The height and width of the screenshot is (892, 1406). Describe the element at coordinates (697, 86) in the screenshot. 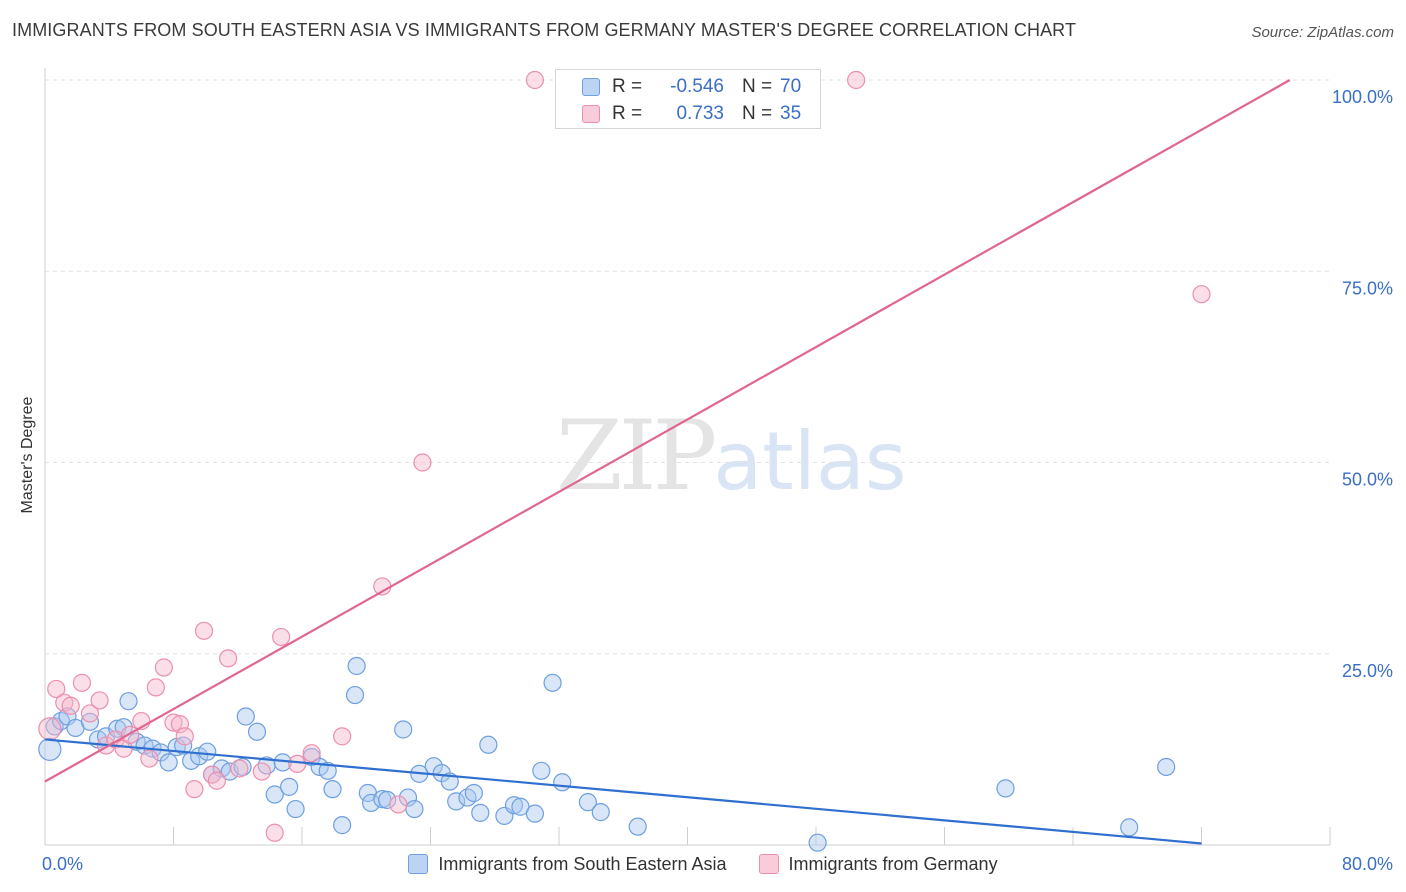

I see `legend-r-value: -0.546` at that location.